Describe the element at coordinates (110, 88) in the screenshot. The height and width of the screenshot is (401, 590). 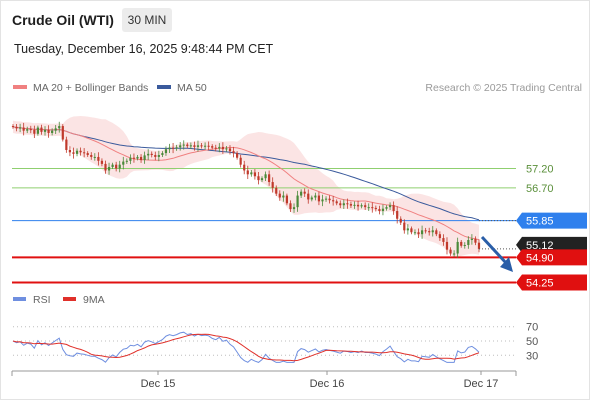
I see `price-legend: MA 20 + Bollinger Bands MA 50` at that location.